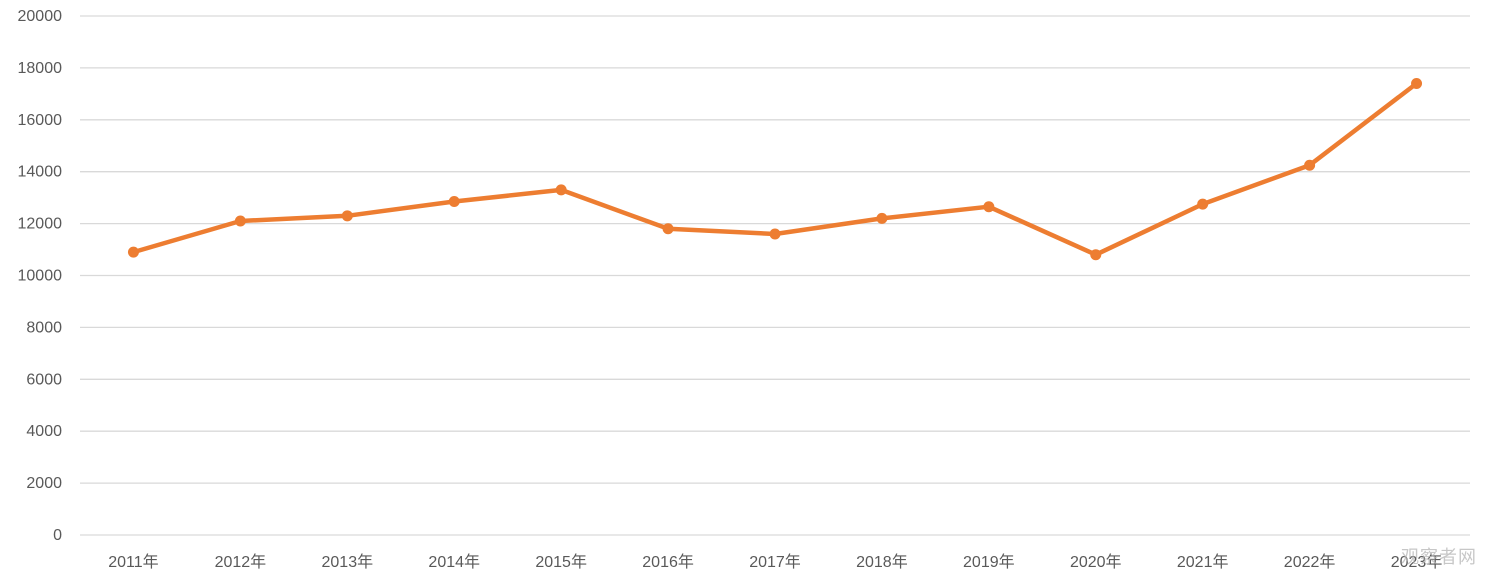  What do you see at coordinates (40, 68) in the screenshot?
I see `y-tick-label: 18000` at bounding box center [40, 68].